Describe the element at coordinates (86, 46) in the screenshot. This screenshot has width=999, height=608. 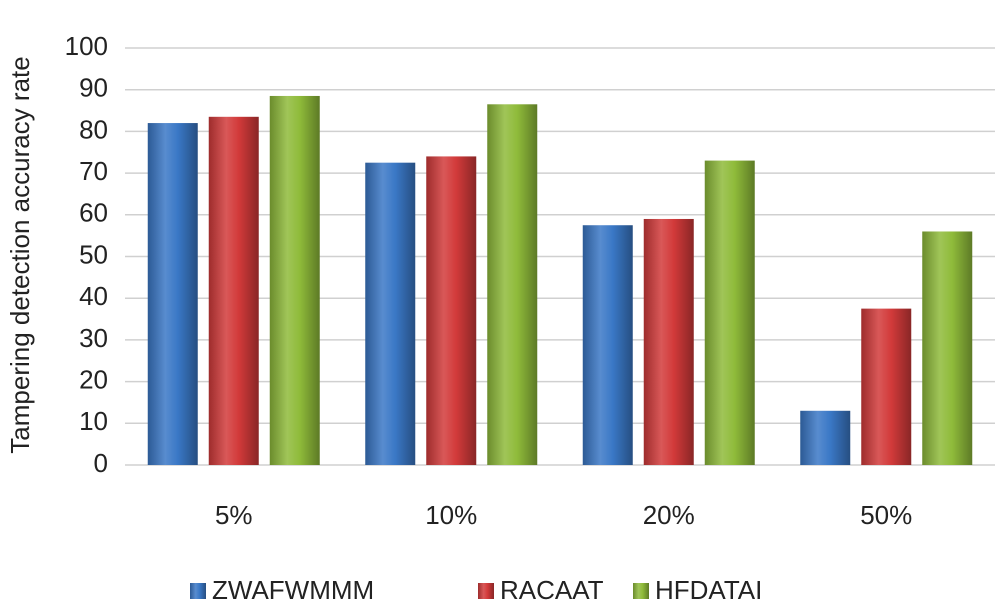
I see `y-tick-label: 100` at that location.